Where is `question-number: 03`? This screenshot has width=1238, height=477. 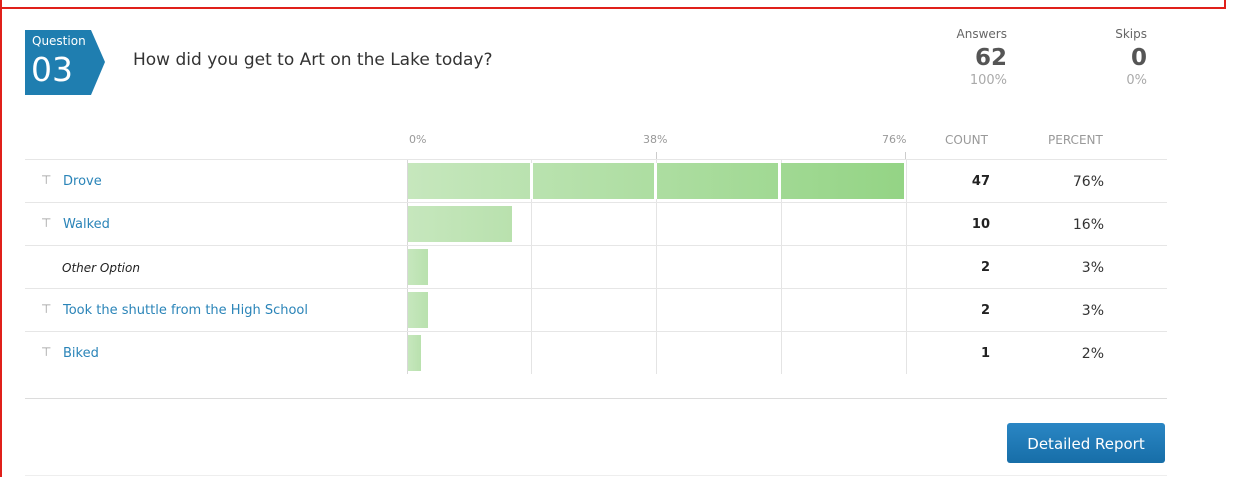
question-number: 03 is located at coordinates (52, 69).